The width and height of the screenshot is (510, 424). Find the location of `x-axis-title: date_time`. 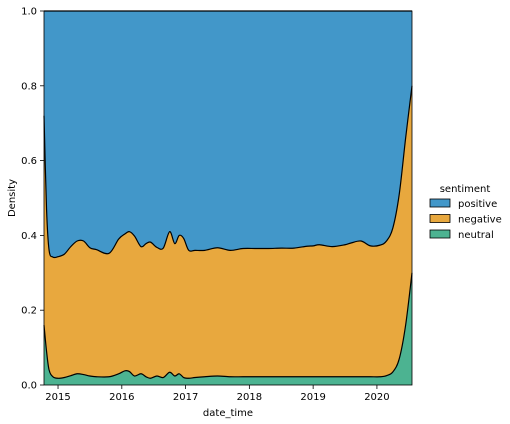

x-axis-title: date_time is located at coordinates (228, 413).